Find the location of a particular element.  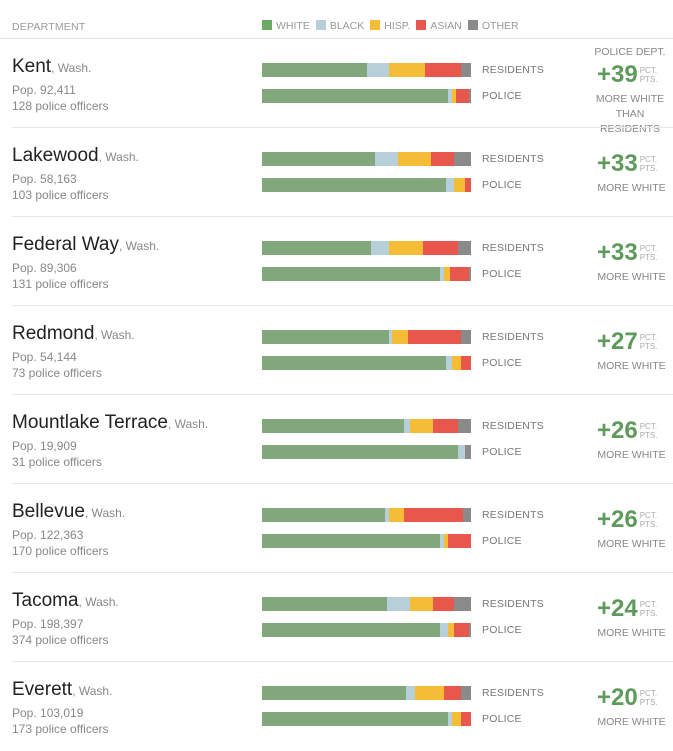

officer-count: 31 police officers is located at coordinates (57, 462).